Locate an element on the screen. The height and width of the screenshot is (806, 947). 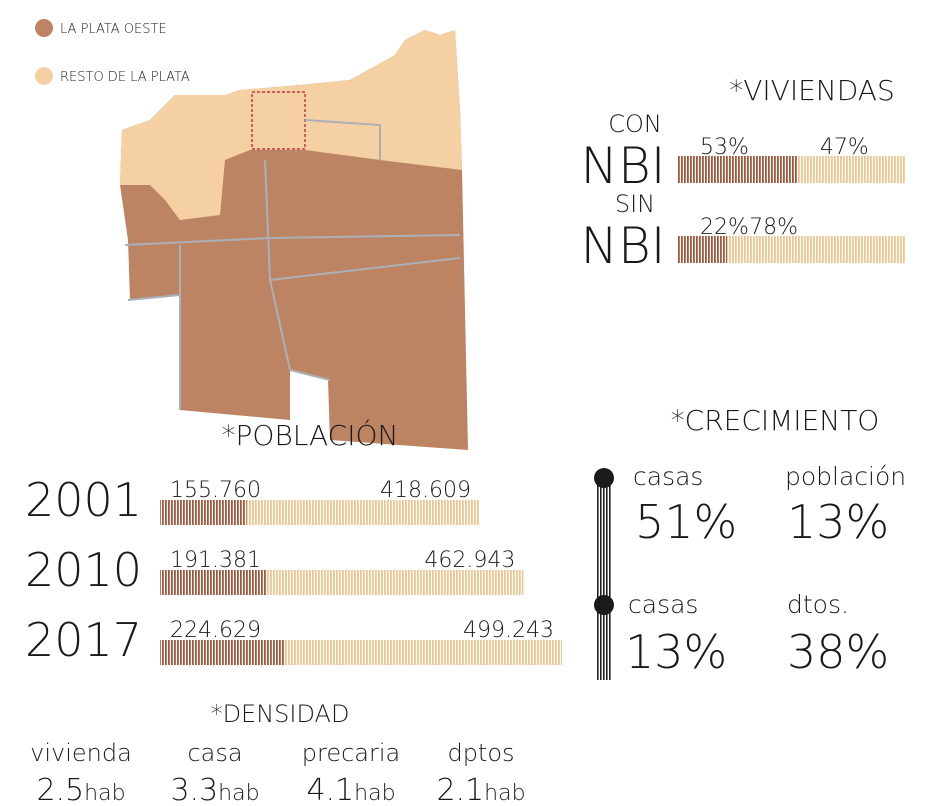
section-title: *DENSIDAD is located at coordinates (280, 714).